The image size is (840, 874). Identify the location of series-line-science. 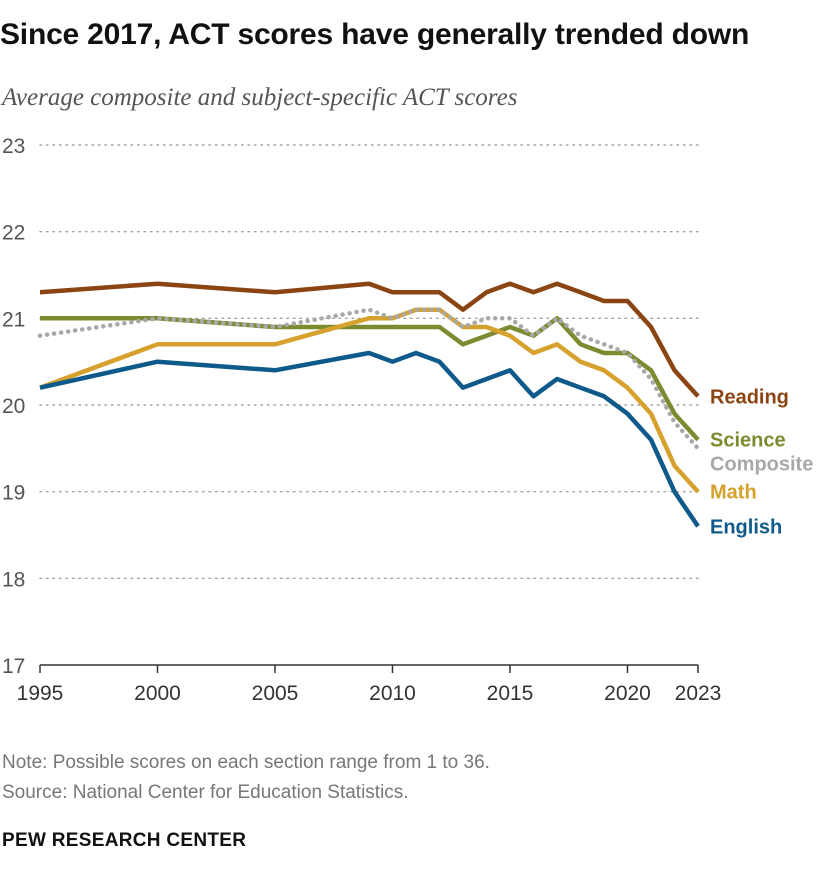
(370, 379).